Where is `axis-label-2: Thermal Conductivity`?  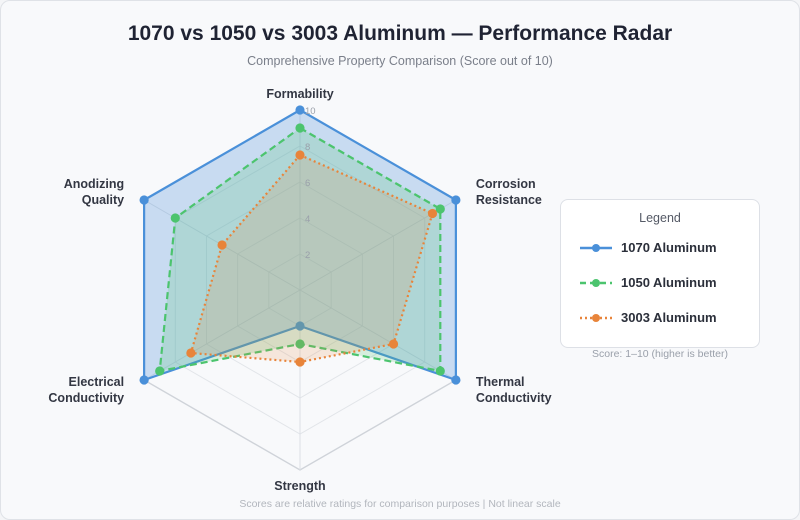 axis-label-2: Thermal Conductivity is located at coordinates (514, 390).